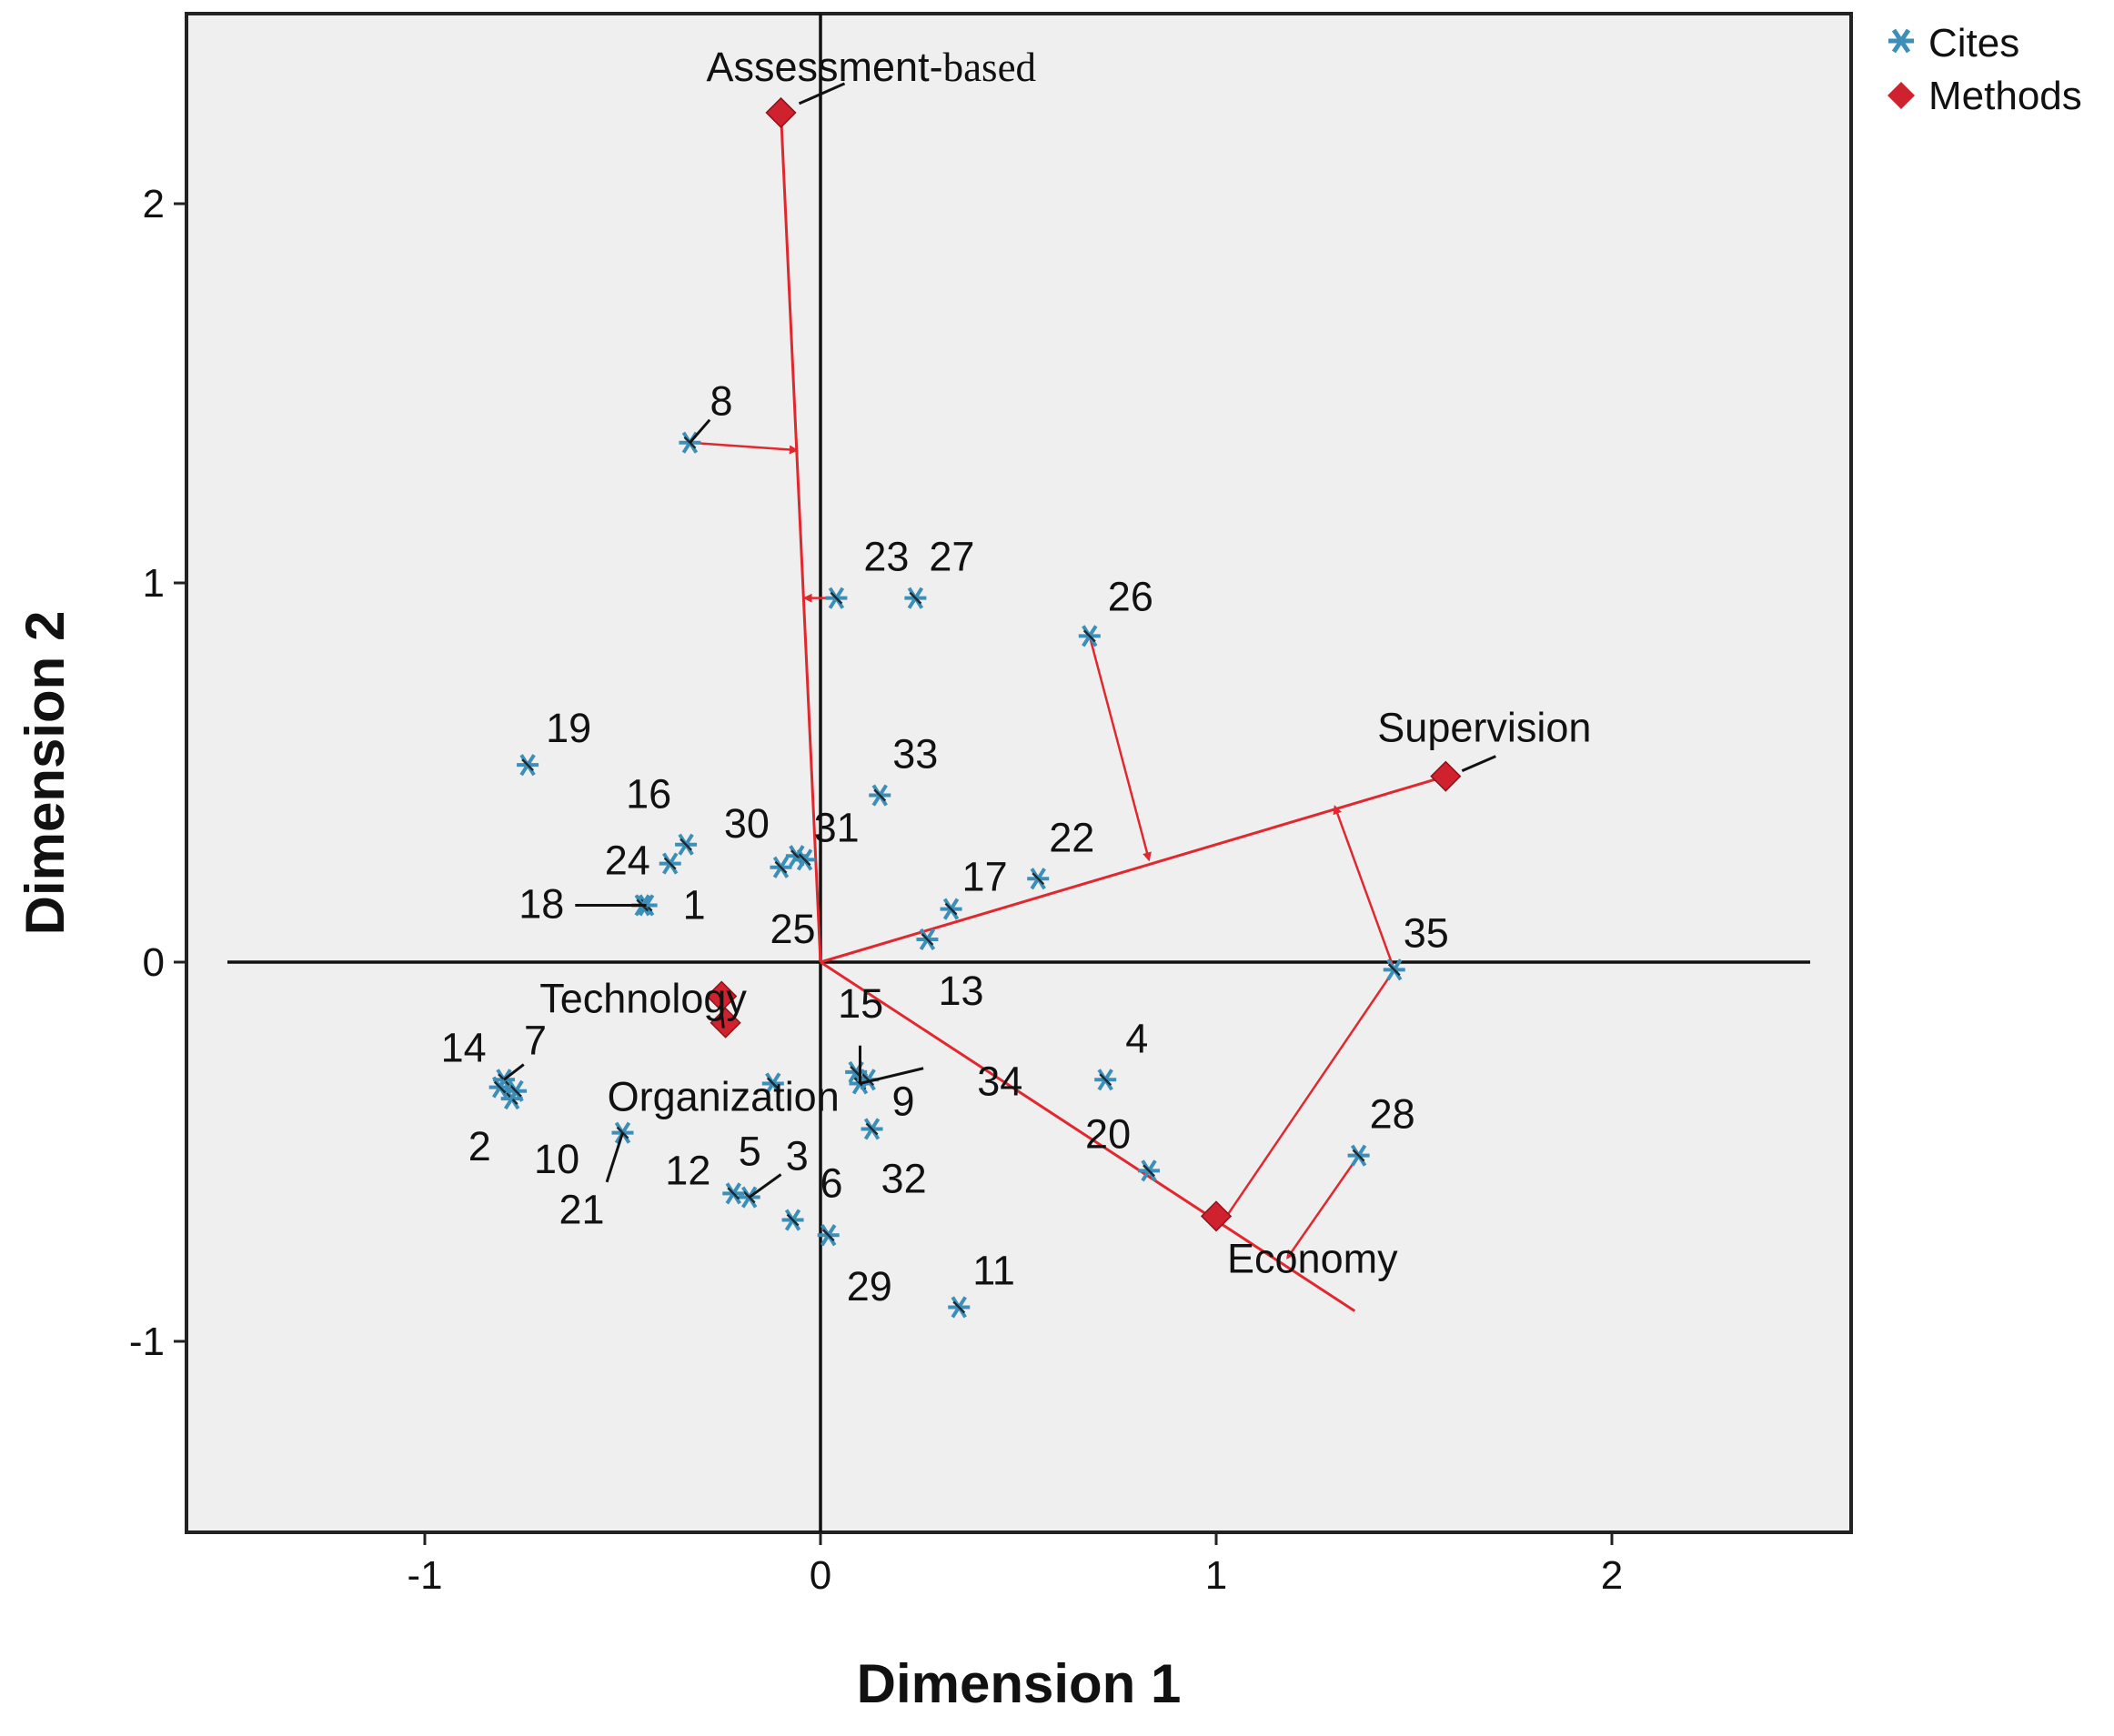  Describe the element at coordinates (694, 904) in the screenshot. I see `cite-label-1: 1` at that location.